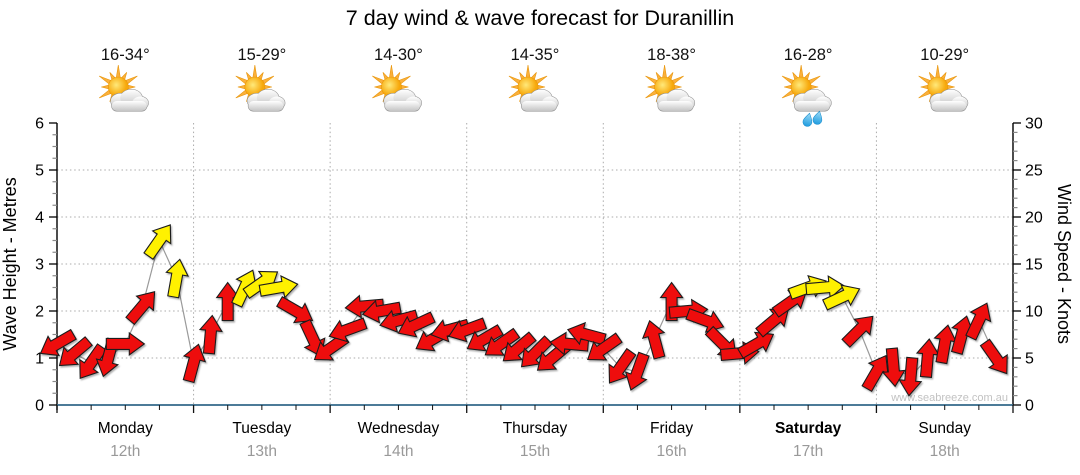  What do you see at coordinates (949, 398) in the screenshot?
I see `watermark: www.seabreeze.com.au` at bounding box center [949, 398].